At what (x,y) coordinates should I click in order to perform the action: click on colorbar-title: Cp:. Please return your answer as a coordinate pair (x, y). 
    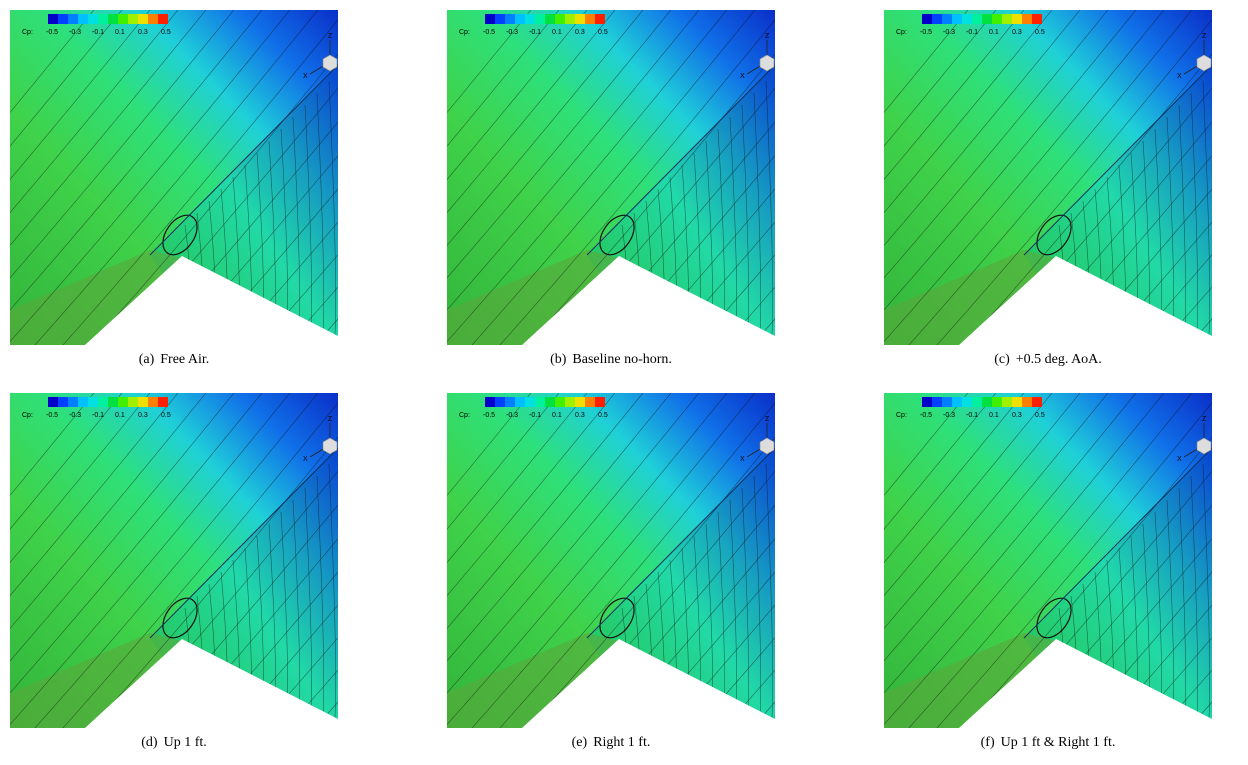
    Looking at the image, I should click on (901, 32).